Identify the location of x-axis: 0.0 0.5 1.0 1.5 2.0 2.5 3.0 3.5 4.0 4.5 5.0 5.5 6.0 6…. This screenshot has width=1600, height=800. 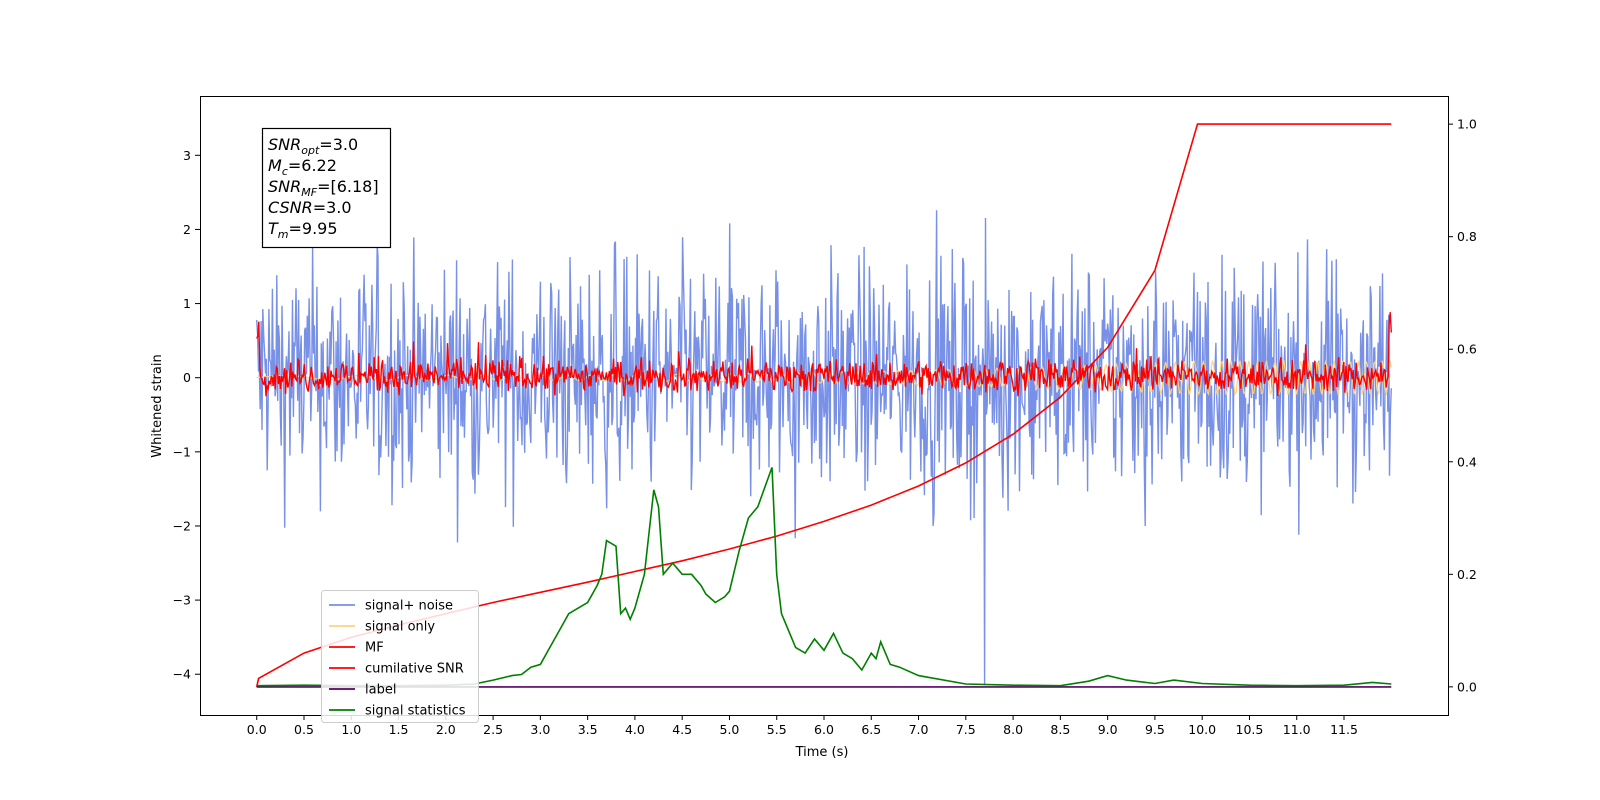
(802, 726).